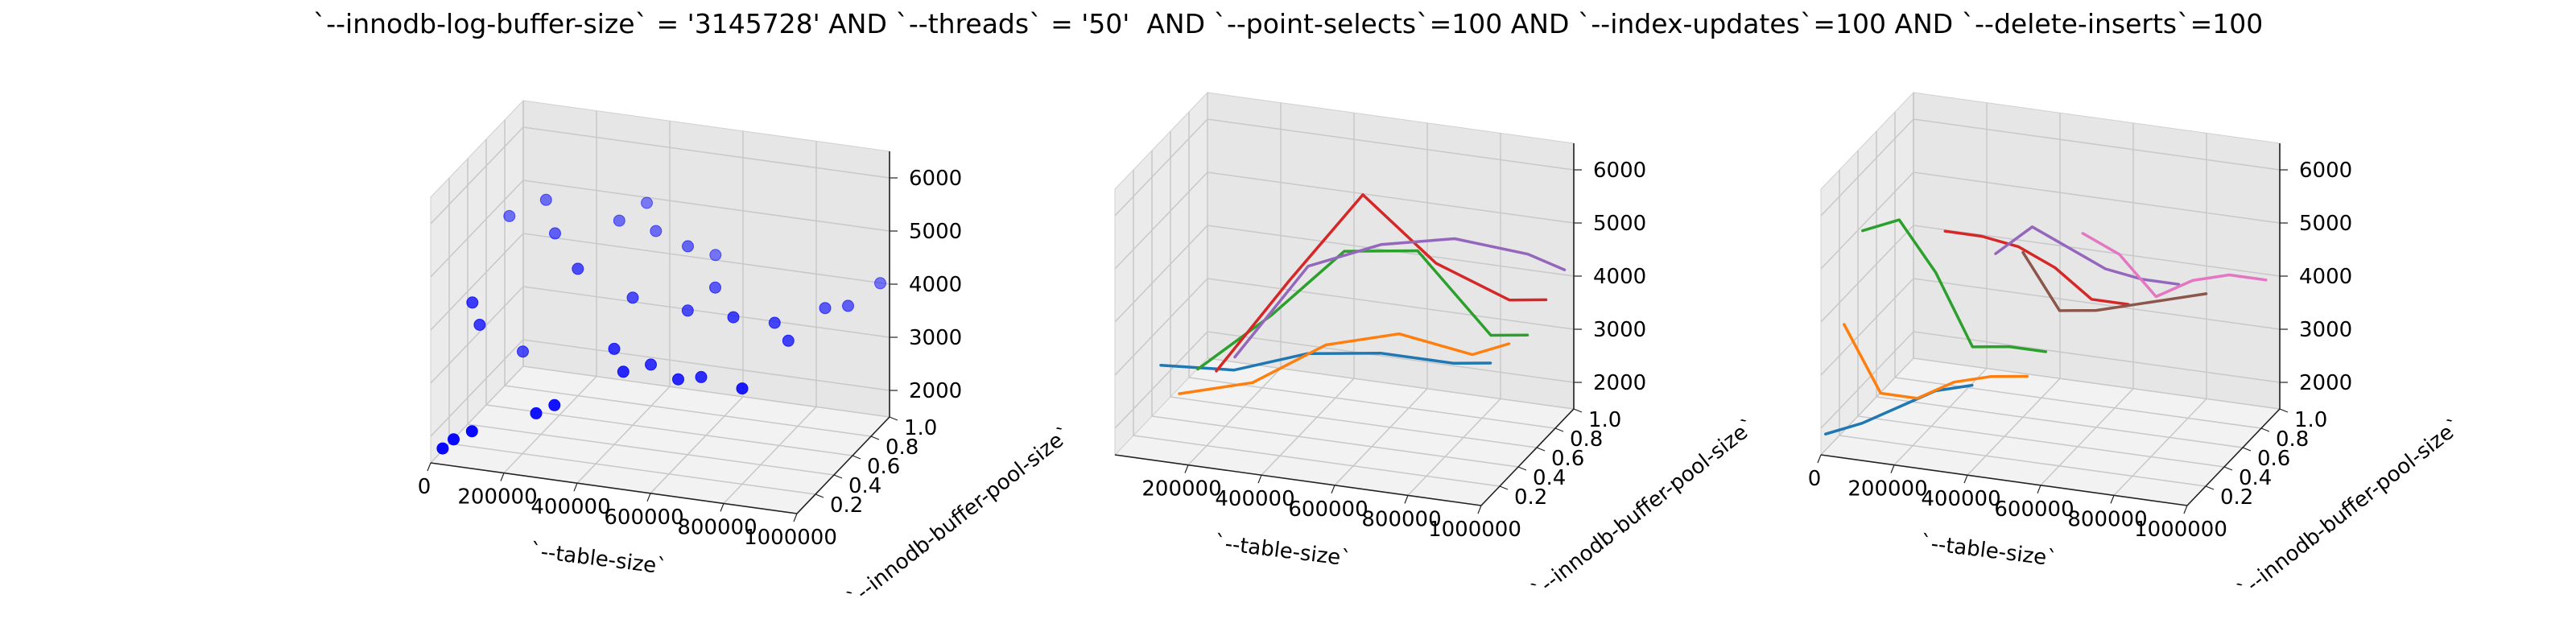  Describe the element at coordinates (1586, 439) in the screenshot. I see `y-tick-label: 0.8` at that location.